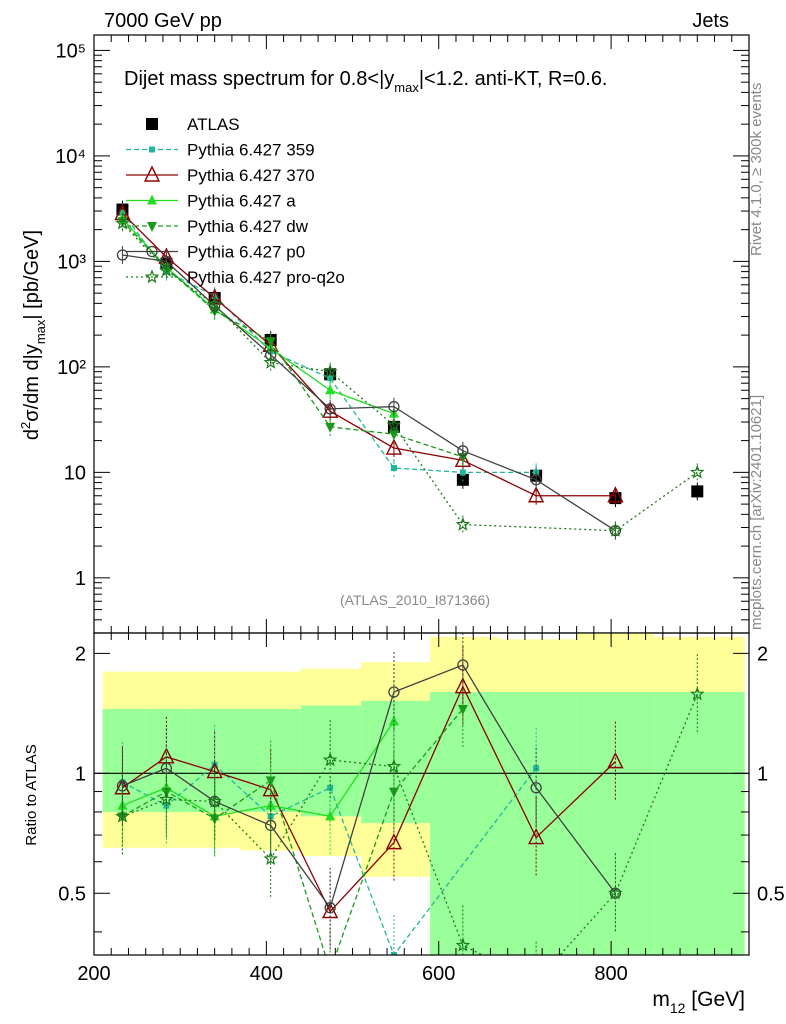 The image size is (786, 1024). Describe the element at coordinates (266, 277) in the screenshot. I see `legend-label: Pythia 6.427 pro-q2o` at that location.